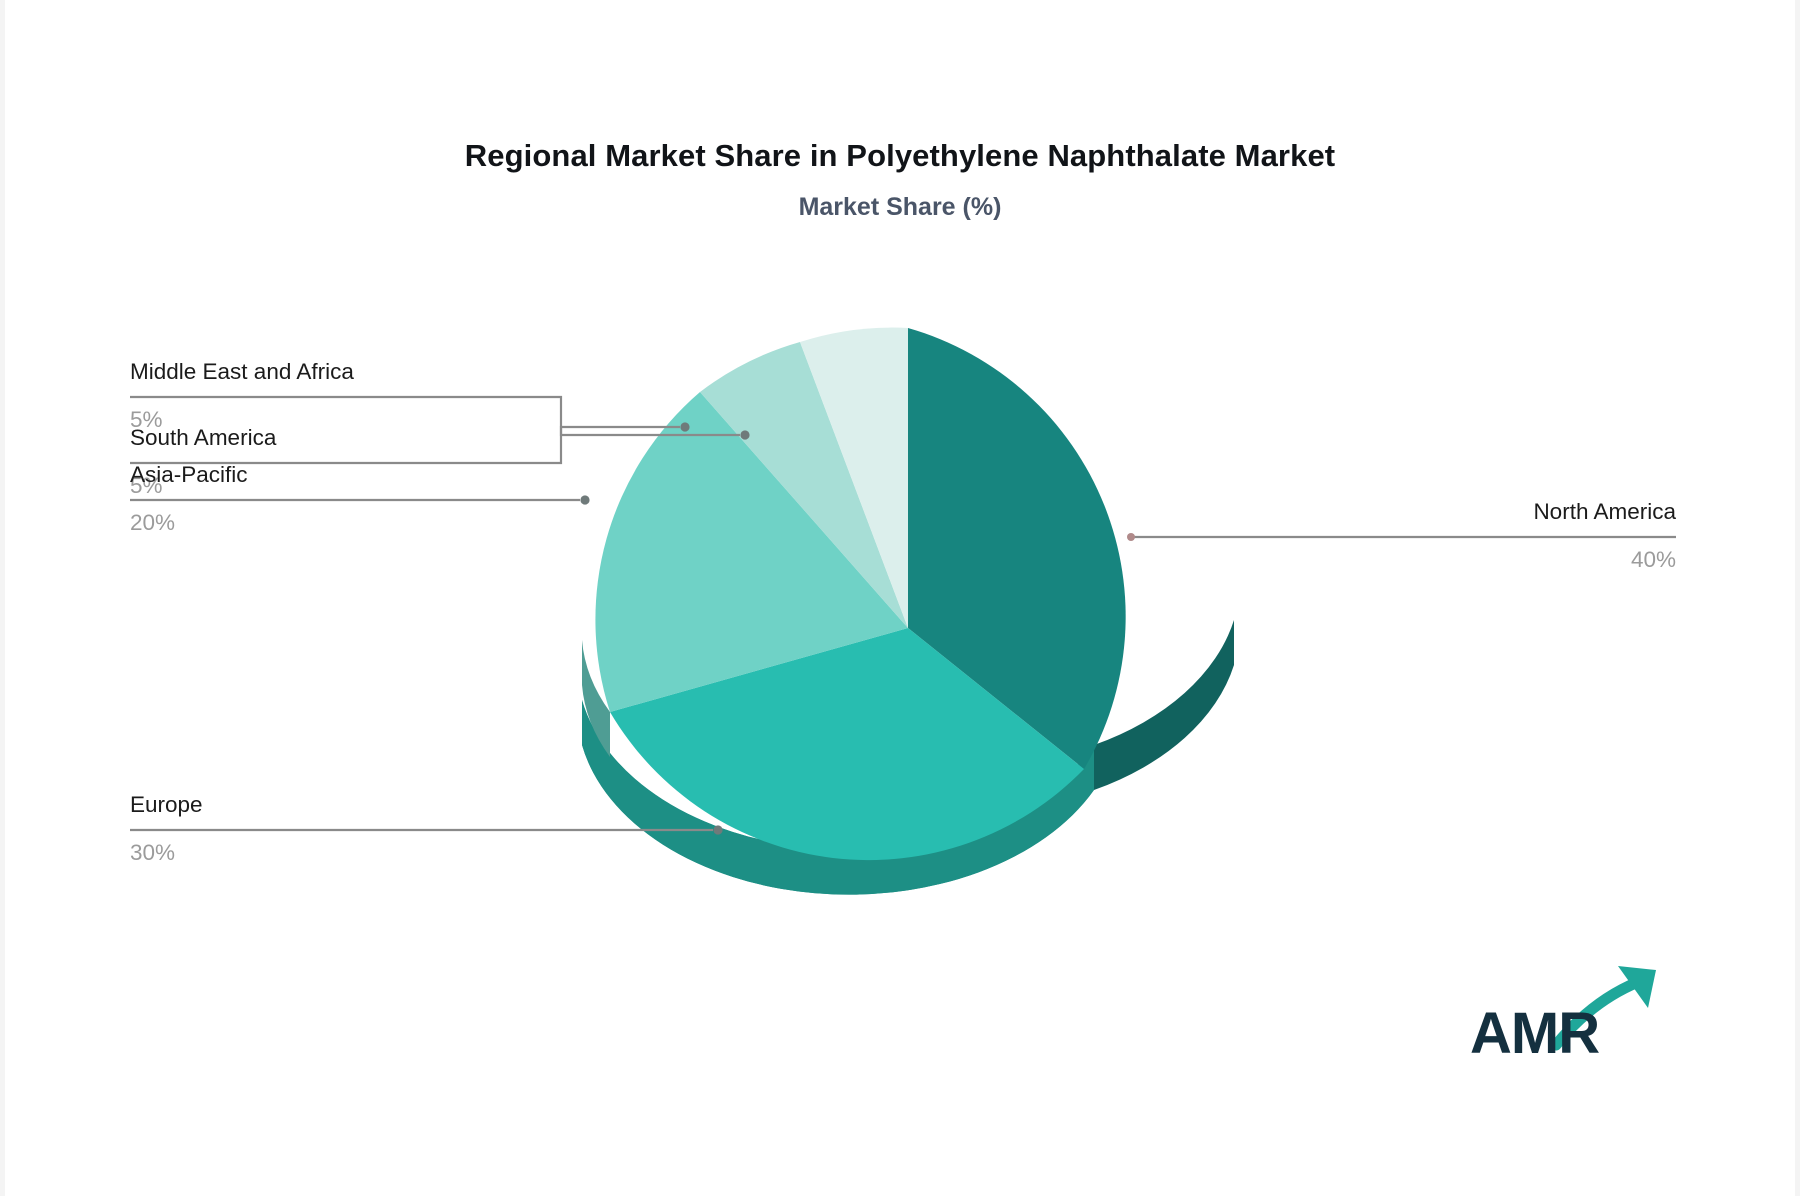 The height and width of the screenshot is (1196, 1800). I want to click on slice-middle-east-africa, so click(854, 477).